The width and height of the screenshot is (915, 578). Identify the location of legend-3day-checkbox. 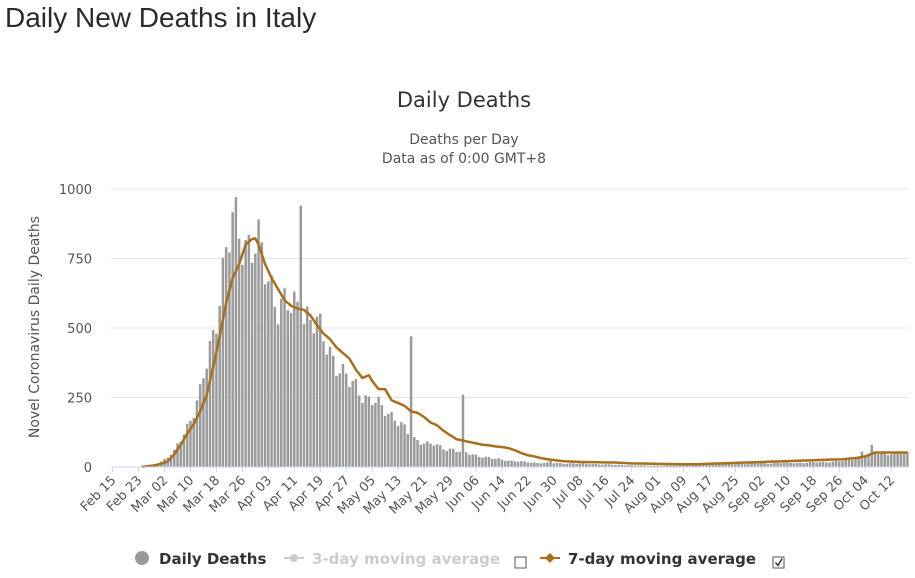
(520, 562).